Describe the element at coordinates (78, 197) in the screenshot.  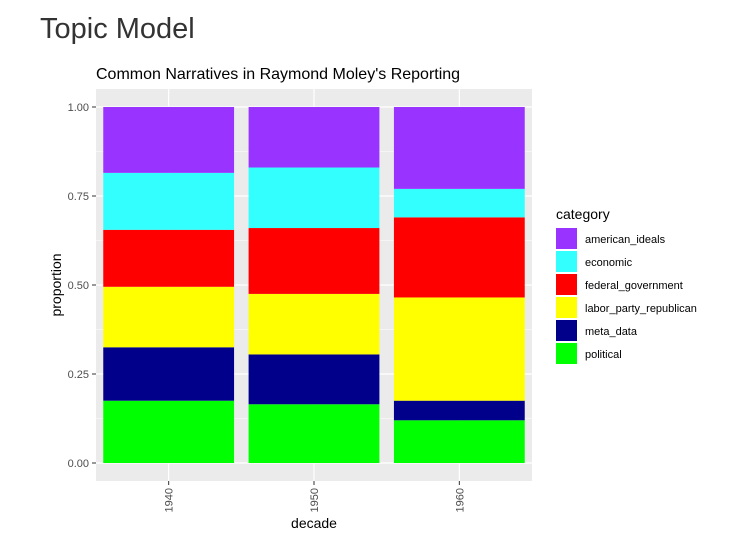
I see `y-tick-label: 0.75` at that location.